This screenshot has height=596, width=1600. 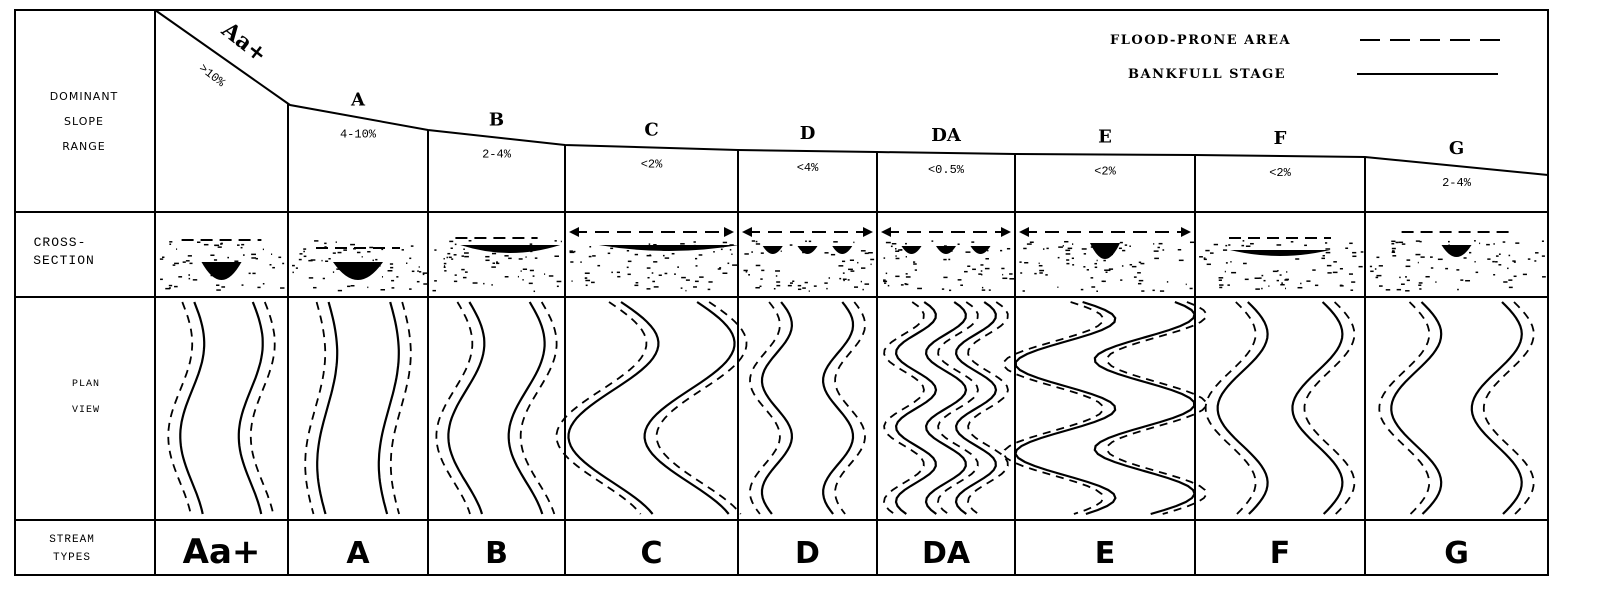 What do you see at coordinates (86, 384) in the screenshot?
I see `plan-label-1: PLAN` at bounding box center [86, 384].